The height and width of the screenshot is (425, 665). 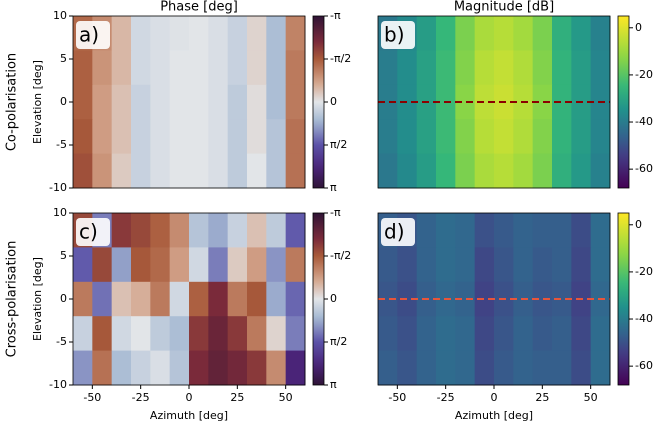 What do you see at coordinates (89, 35) in the screenshot?
I see `panel-label: a)` at bounding box center [89, 35].